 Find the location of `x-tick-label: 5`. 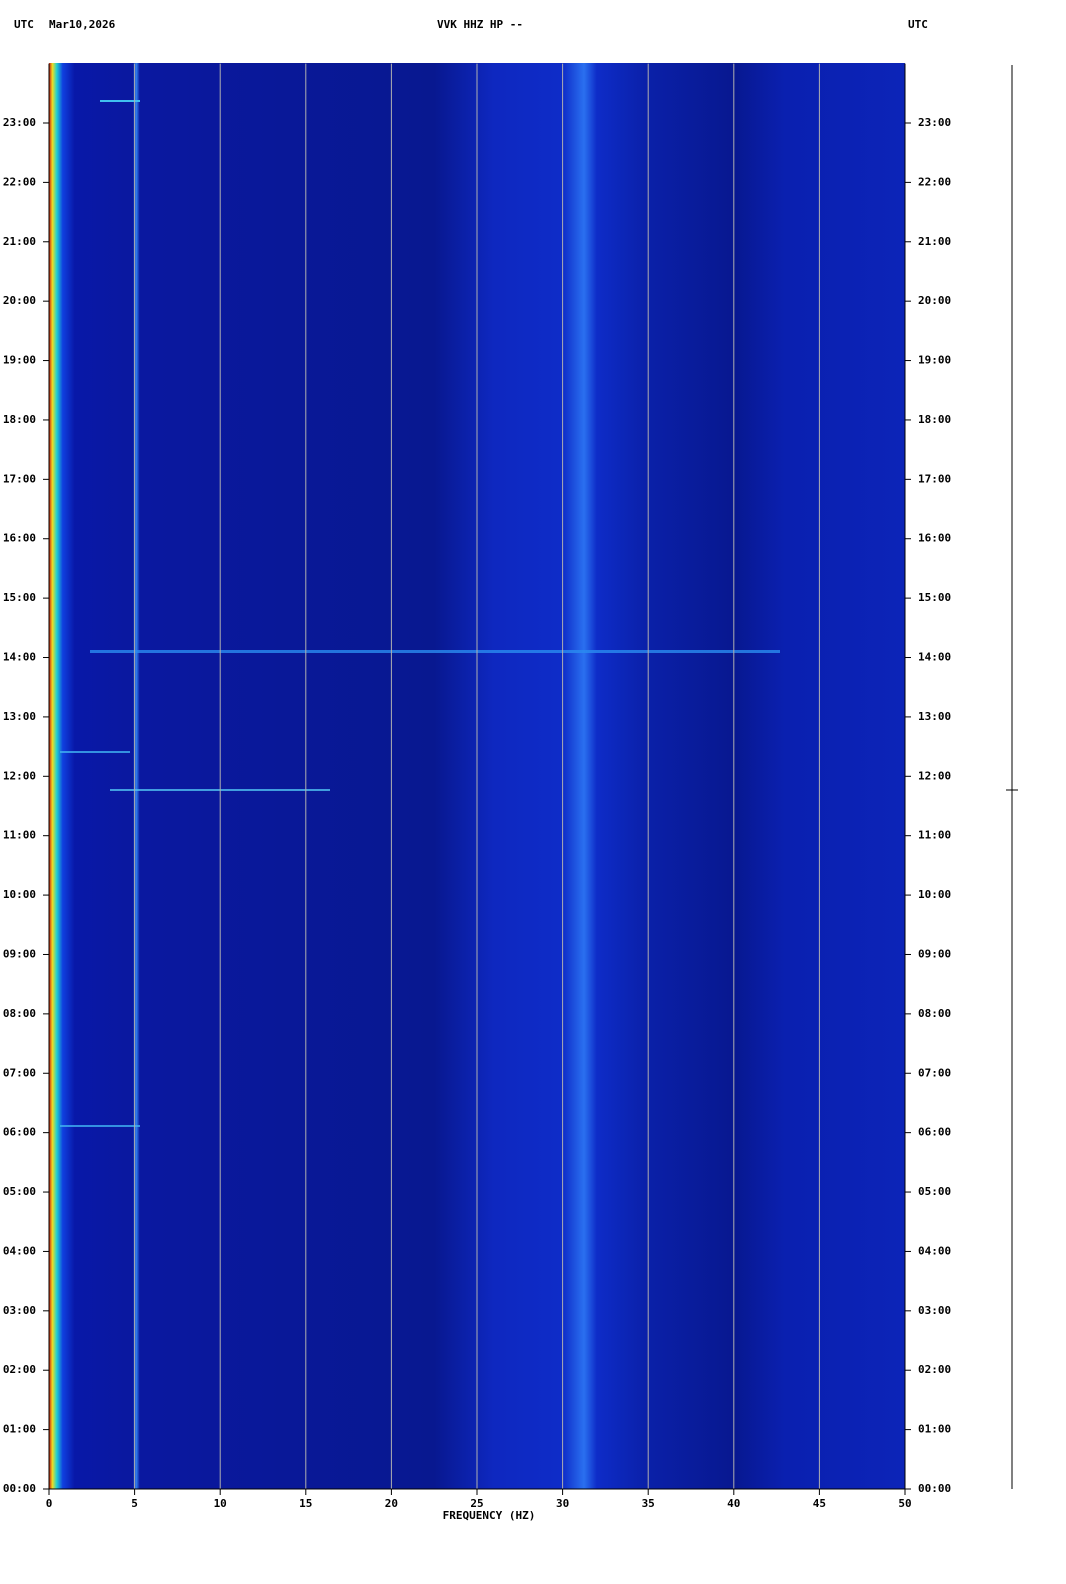

x-tick-label: 5 is located at coordinates (134, 1503).